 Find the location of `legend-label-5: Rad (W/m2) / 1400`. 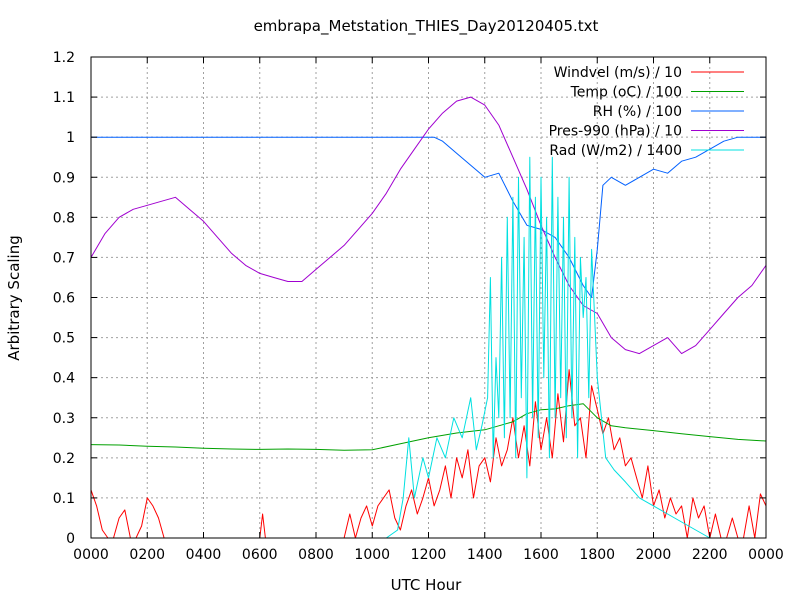

legend-label-5: Rad (W/m2) / 1400 is located at coordinates (615, 151).